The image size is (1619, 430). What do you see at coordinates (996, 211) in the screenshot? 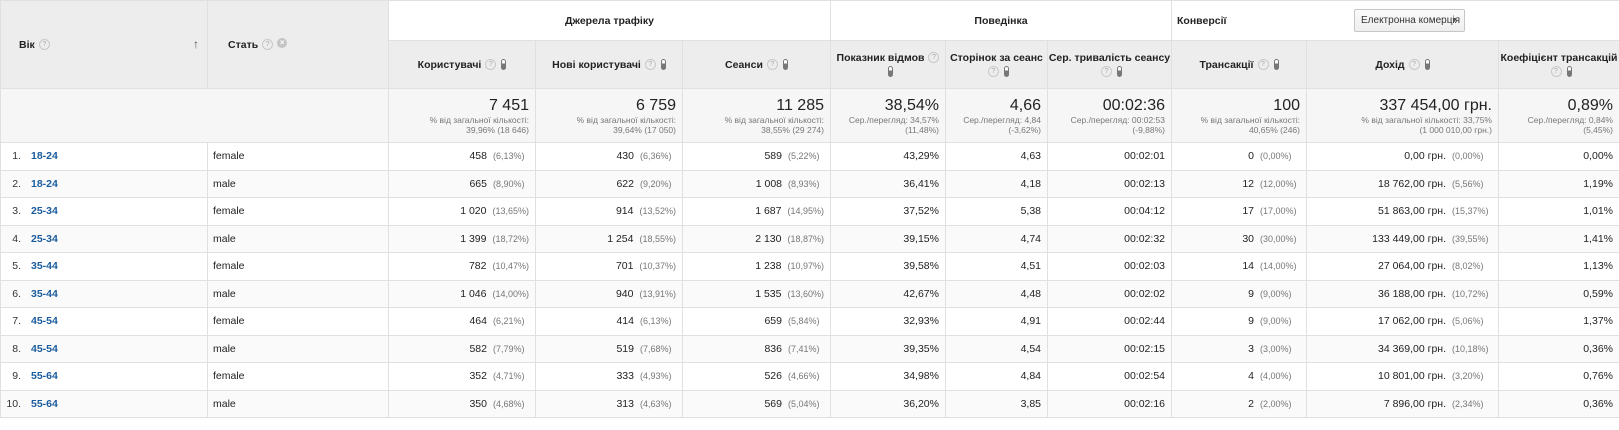
I see `cell-pages-per-session: 5,38` at bounding box center [996, 211].